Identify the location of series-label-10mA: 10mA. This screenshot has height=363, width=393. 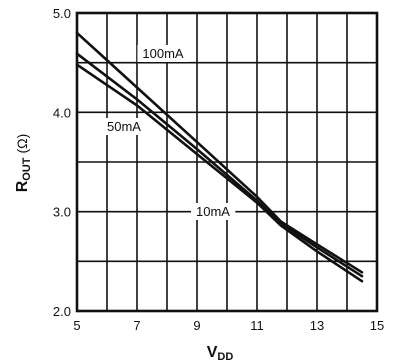
(213, 211).